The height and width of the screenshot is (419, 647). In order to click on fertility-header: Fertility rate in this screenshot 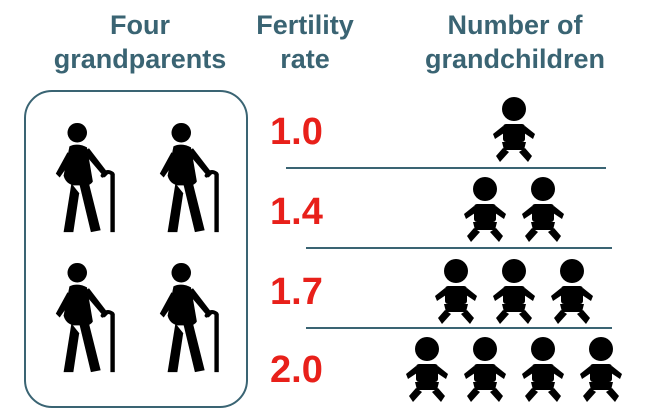, I will do `click(305, 42)`.